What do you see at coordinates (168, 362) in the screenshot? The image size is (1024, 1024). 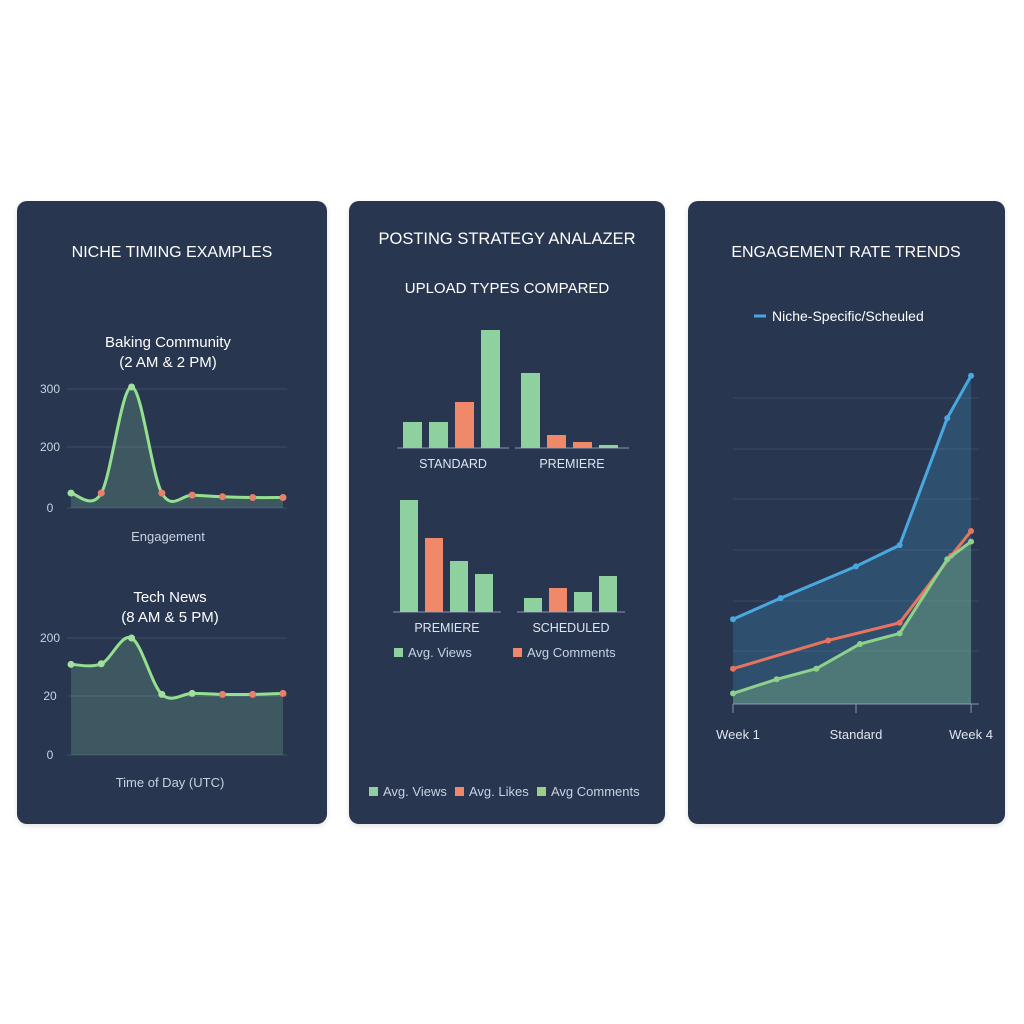 I see `chart-subtitle: (2 AM & 2 PM)` at bounding box center [168, 362].